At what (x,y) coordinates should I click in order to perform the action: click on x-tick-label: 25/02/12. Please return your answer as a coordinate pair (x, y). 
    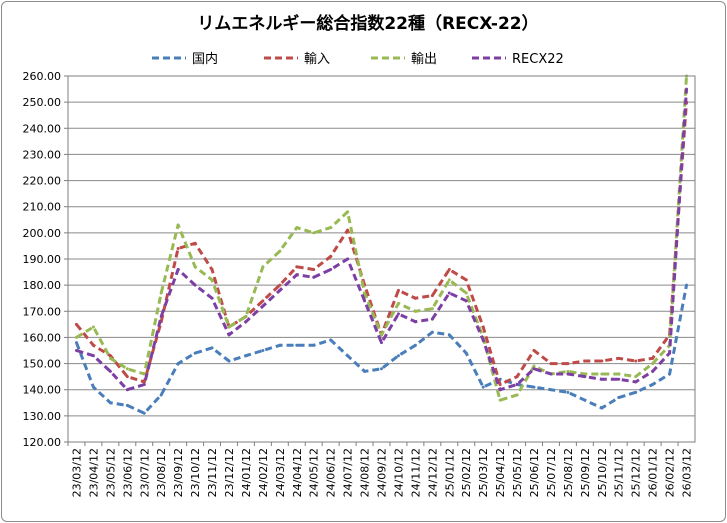
    Looking at the image, I should click on (466, 472).